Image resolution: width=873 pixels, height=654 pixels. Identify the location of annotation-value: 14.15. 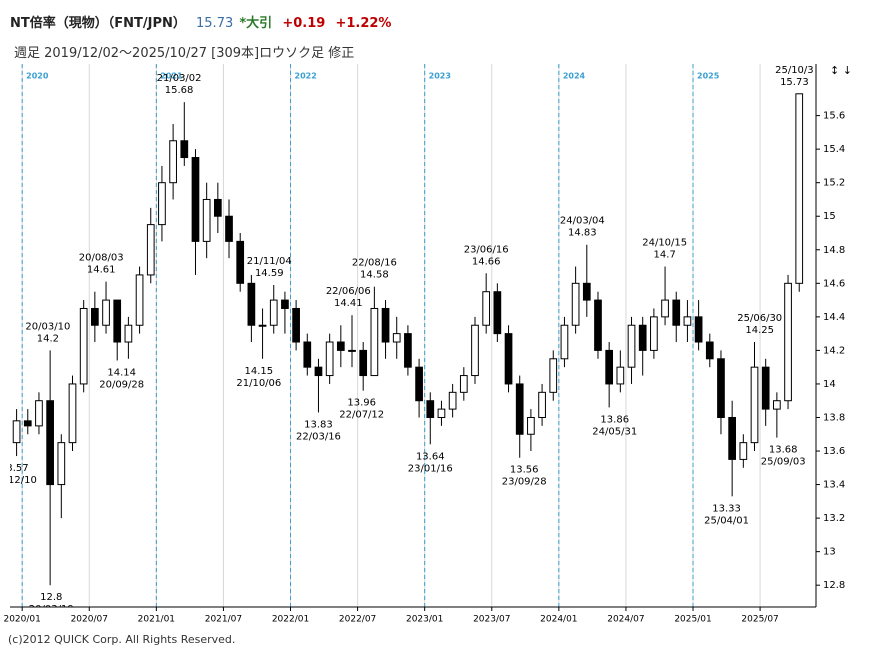
(259, 371).